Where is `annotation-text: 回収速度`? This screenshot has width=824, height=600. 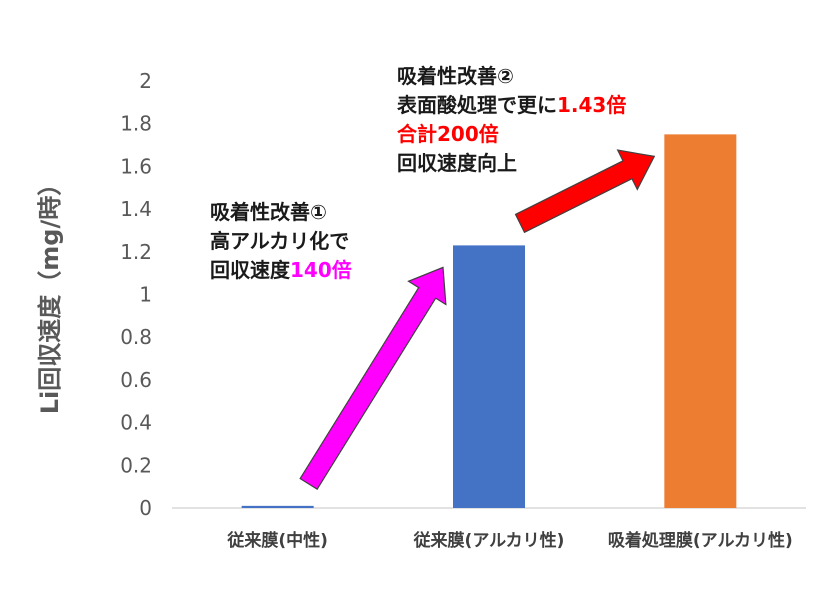 annotation-text: 回収速度 is located at coordinates (250, 270).